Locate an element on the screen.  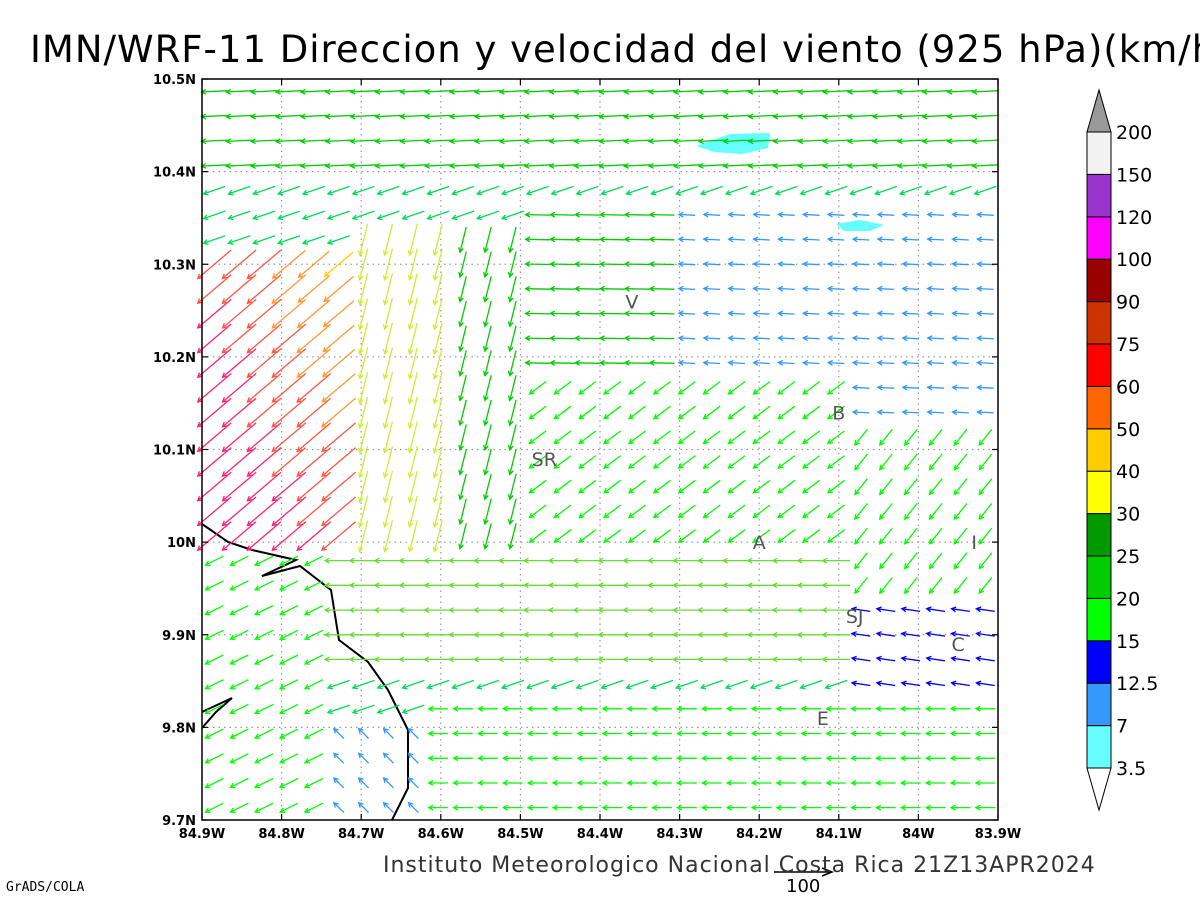
lon-tick-label: 84.2W is located at coordinates (759, 834).